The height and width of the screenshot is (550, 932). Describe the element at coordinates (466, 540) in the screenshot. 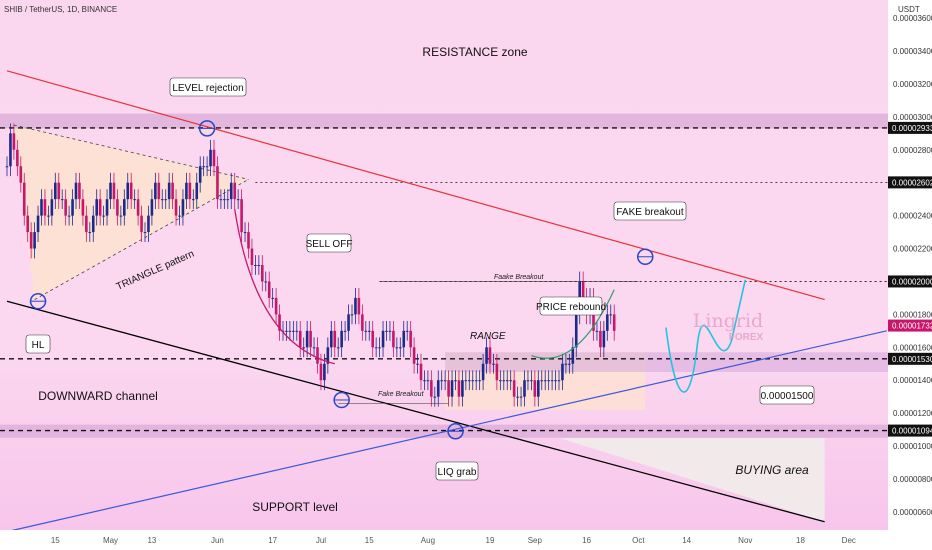

I see `time-axis` at that location.